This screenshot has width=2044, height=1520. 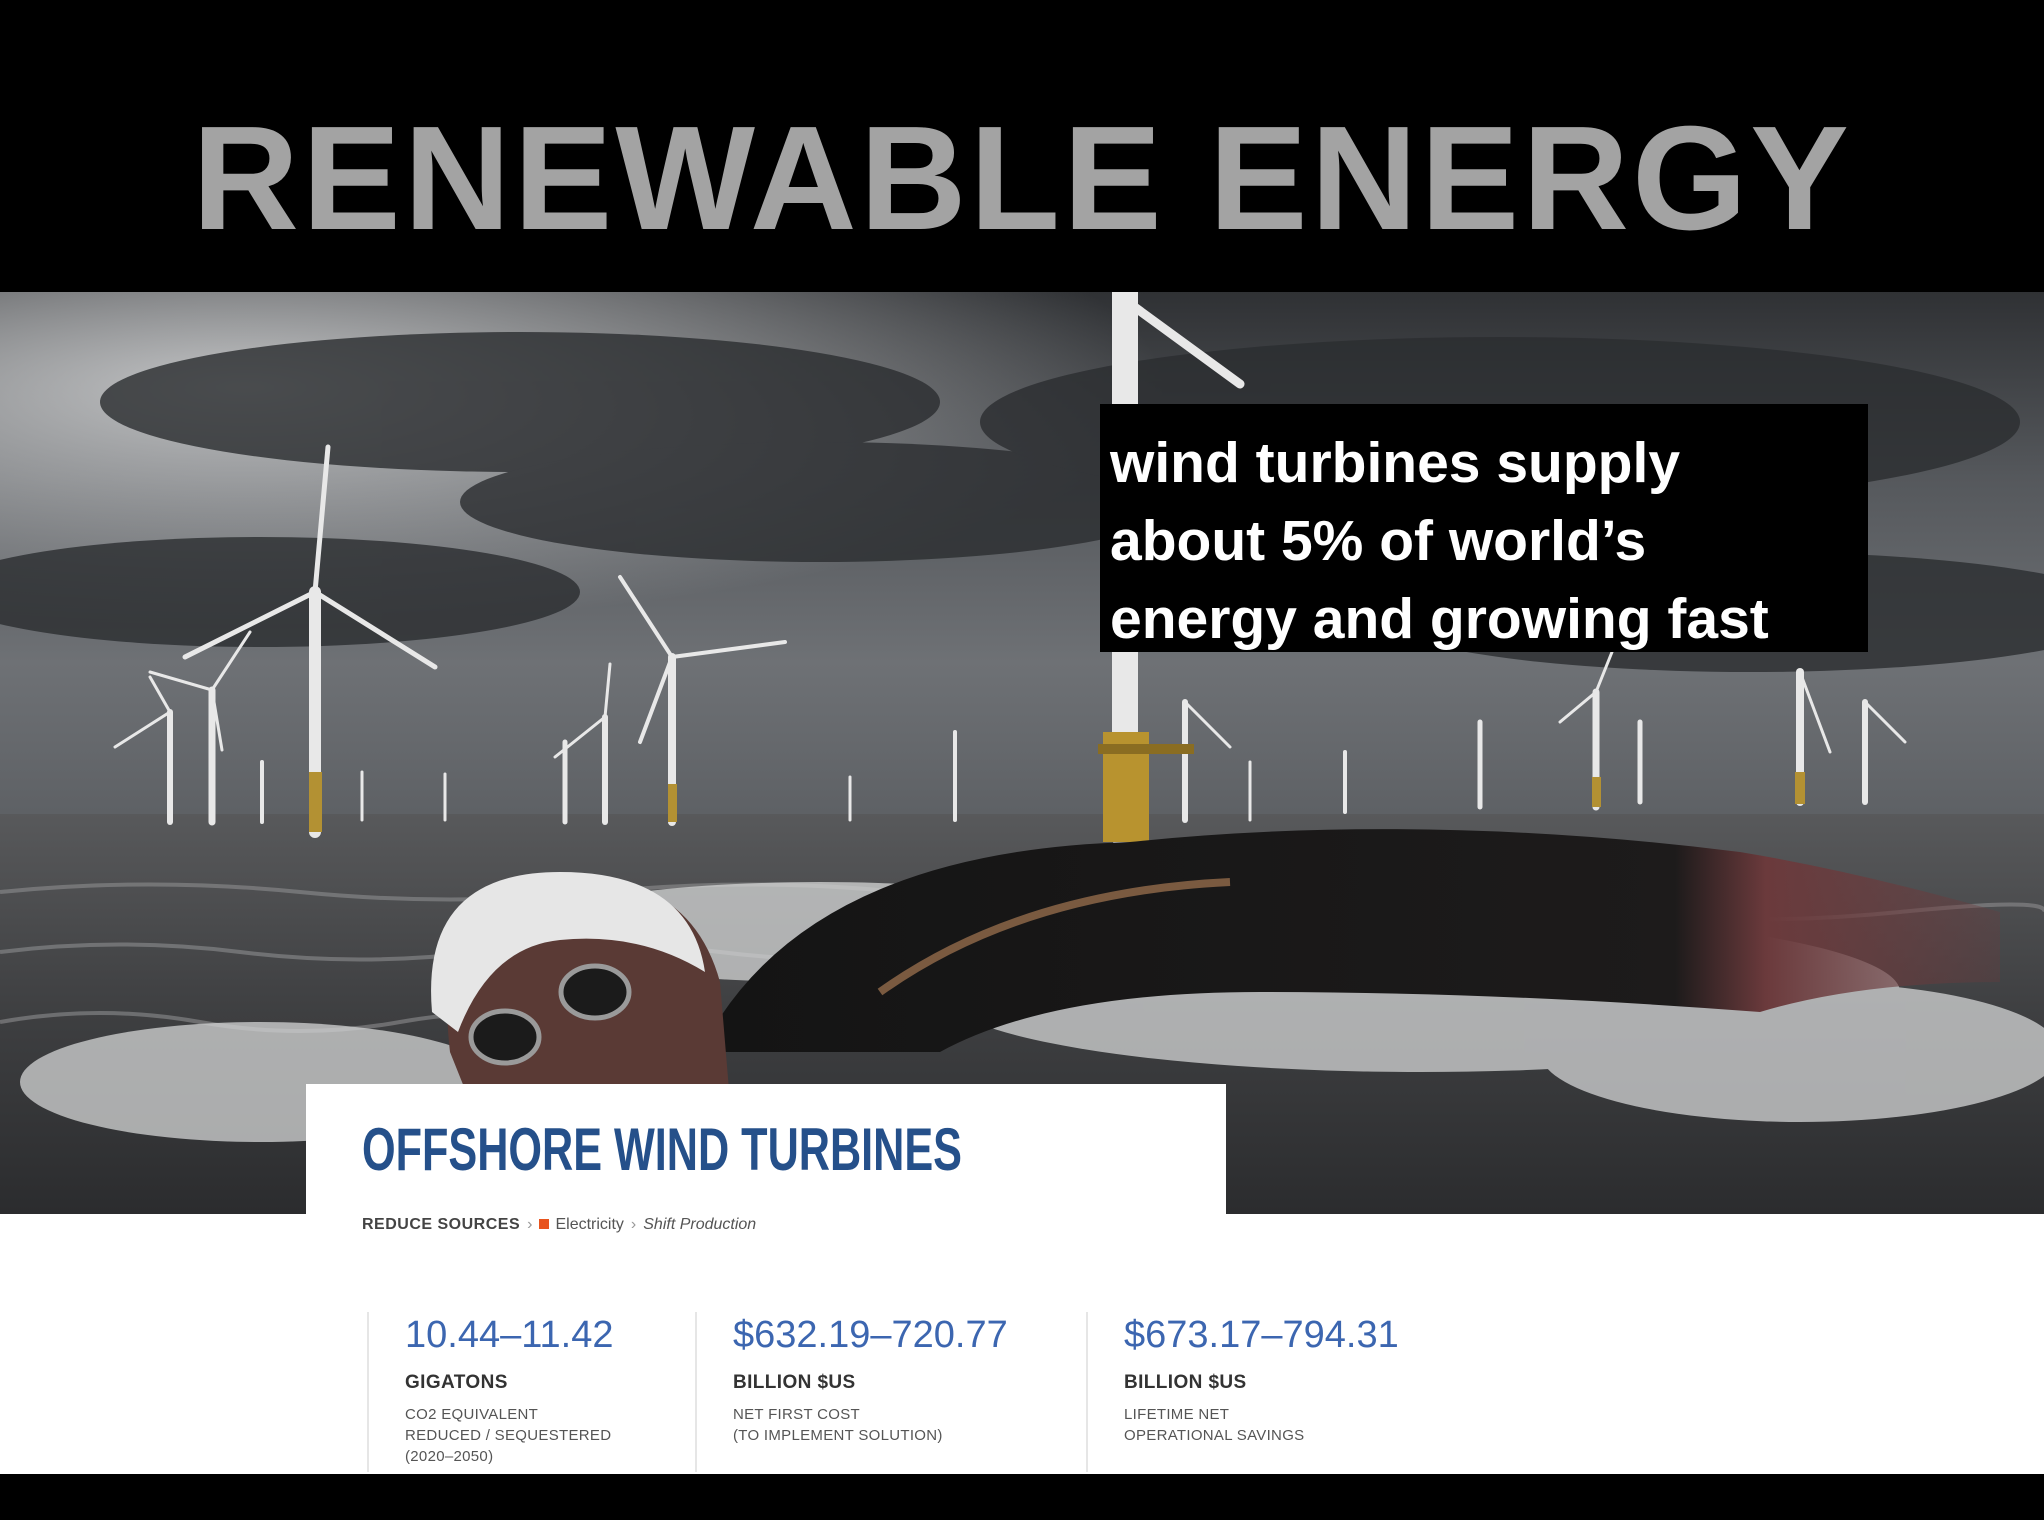 What do you see at coordinates (589, 1224) in the screenshot?
I see `breadcrumb-sector: Electricity` at bounding box center [589, 1224].